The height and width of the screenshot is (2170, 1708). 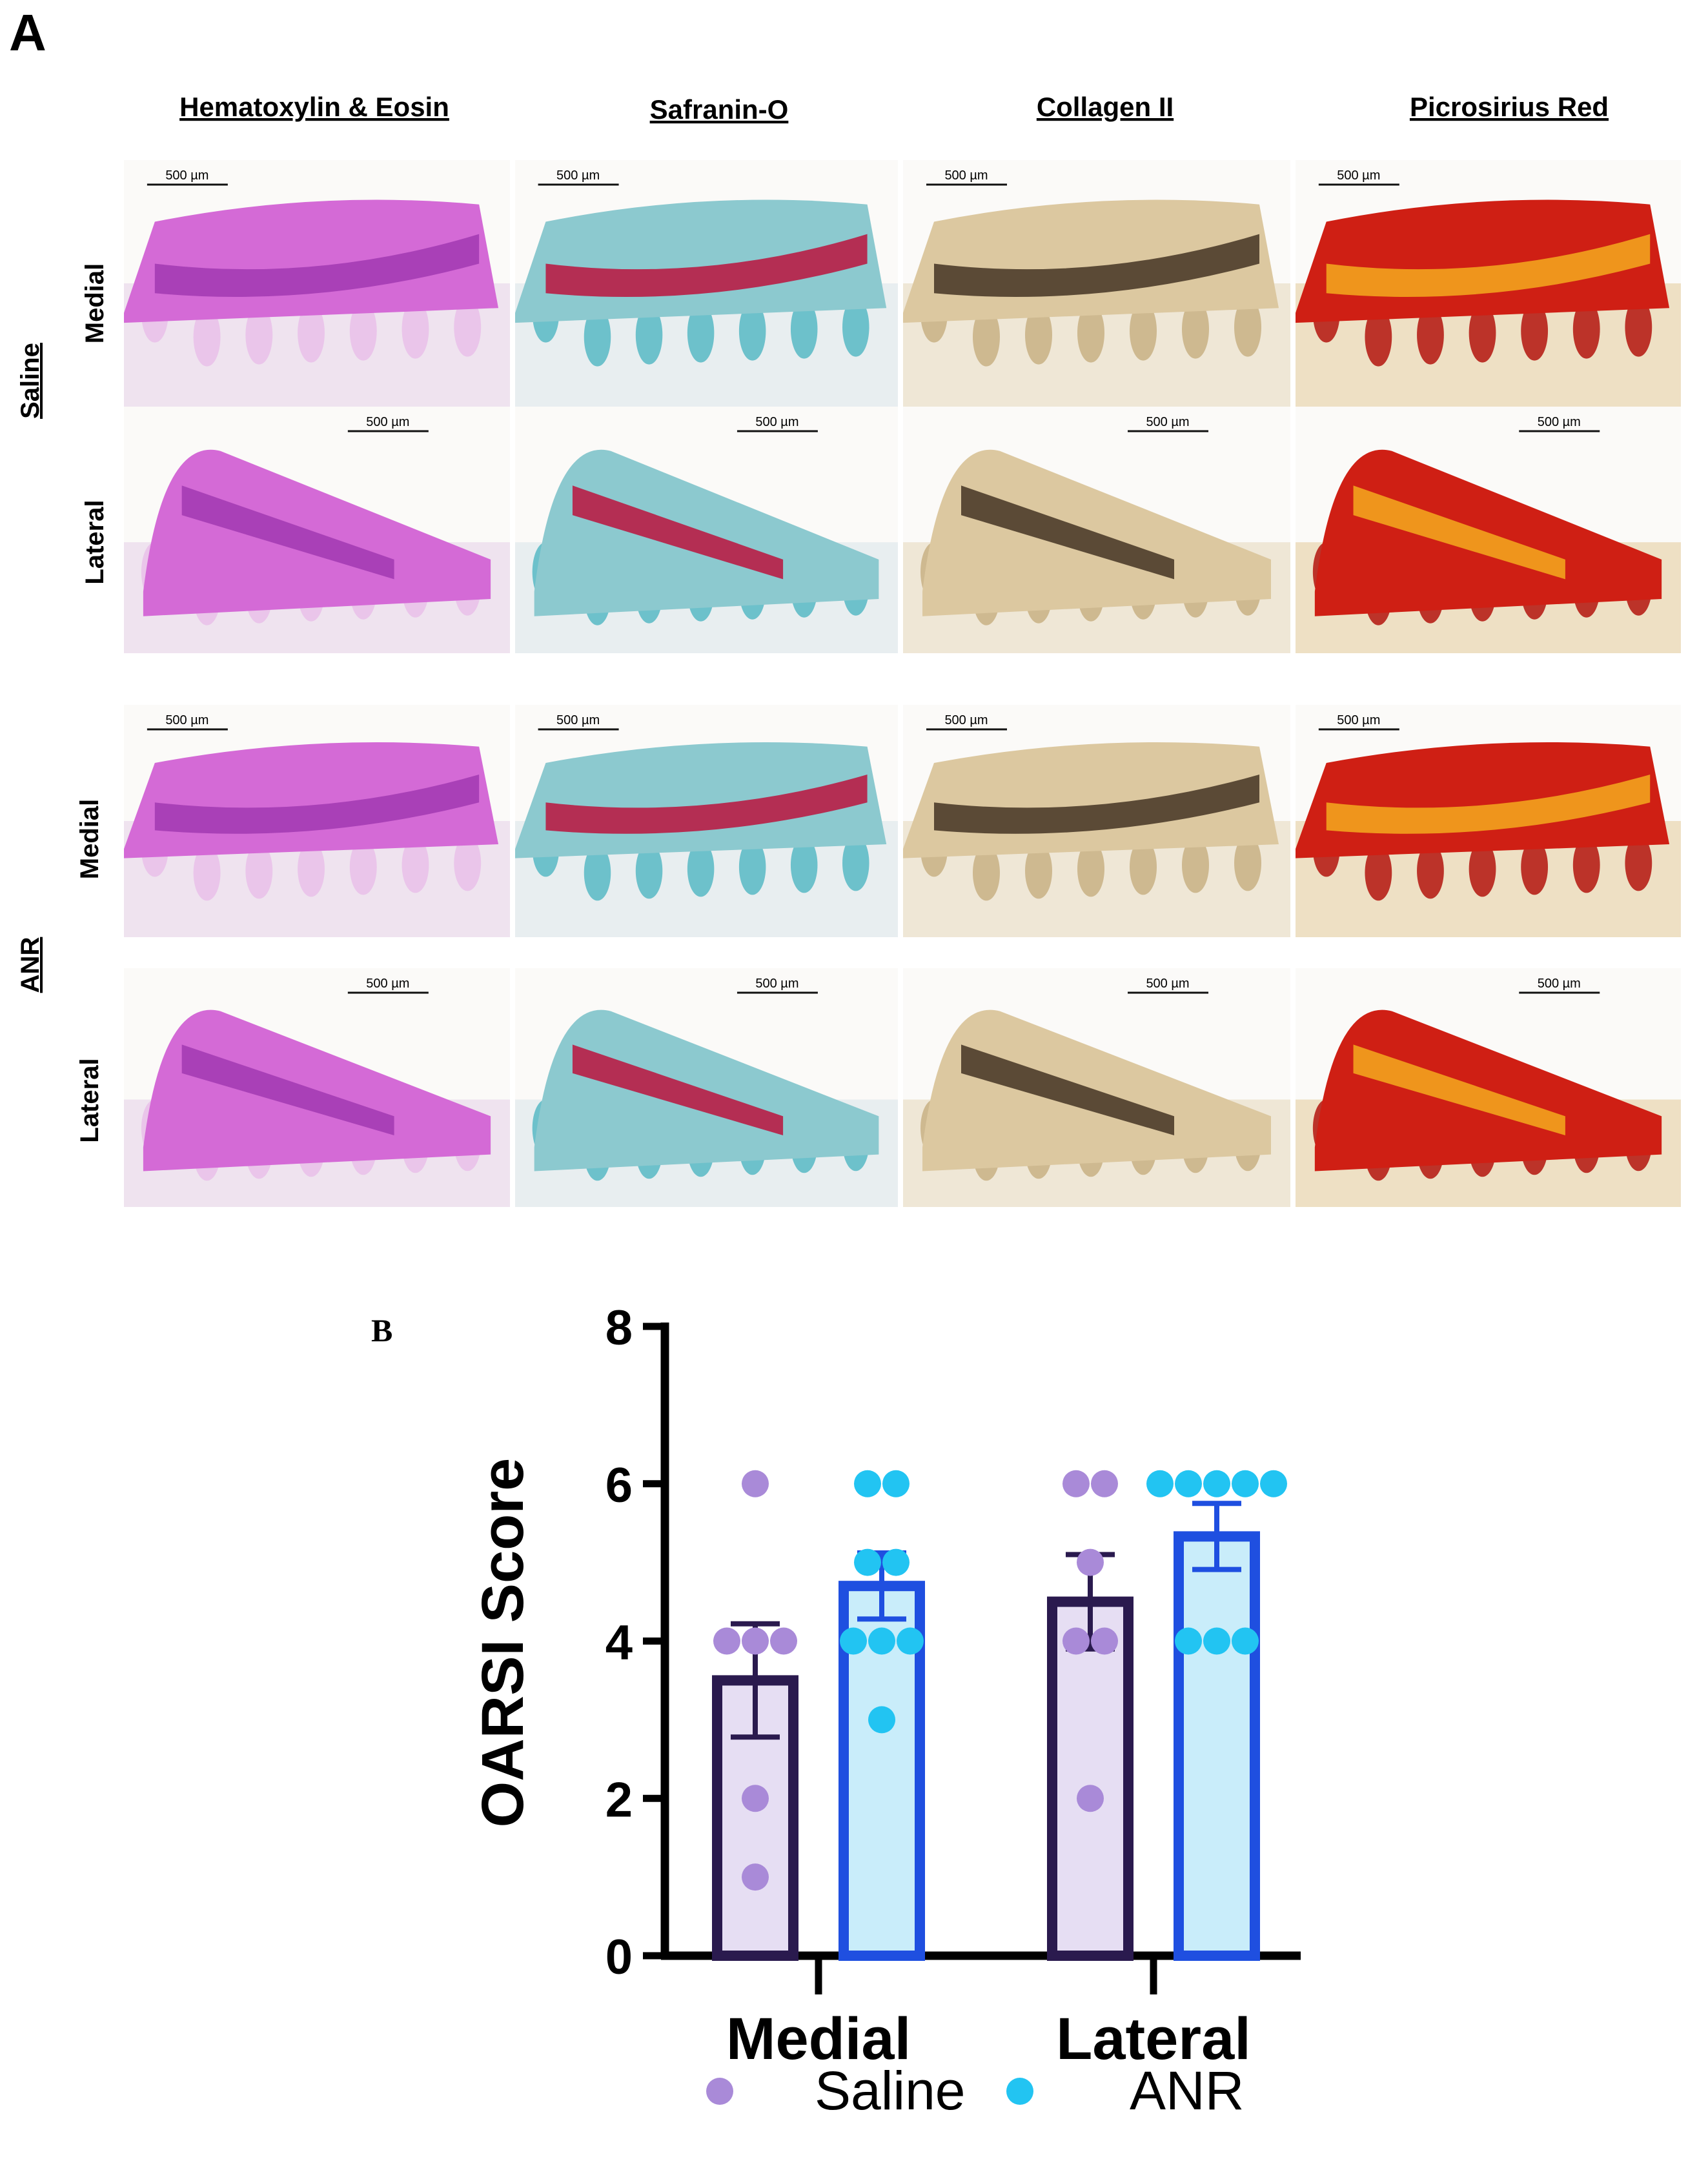 I want to click on region-label-saline-lateral: Lateral, so click(x=95, y=542).